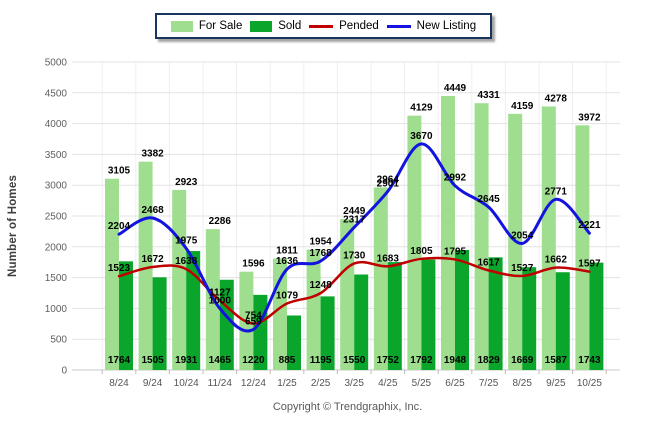 The width and height of the screenshot is (646, 439). What do you see at coordinates (556, 260) in the screenshot?
I see `pended-value-label: 1662` at bounding box center [556, 260].